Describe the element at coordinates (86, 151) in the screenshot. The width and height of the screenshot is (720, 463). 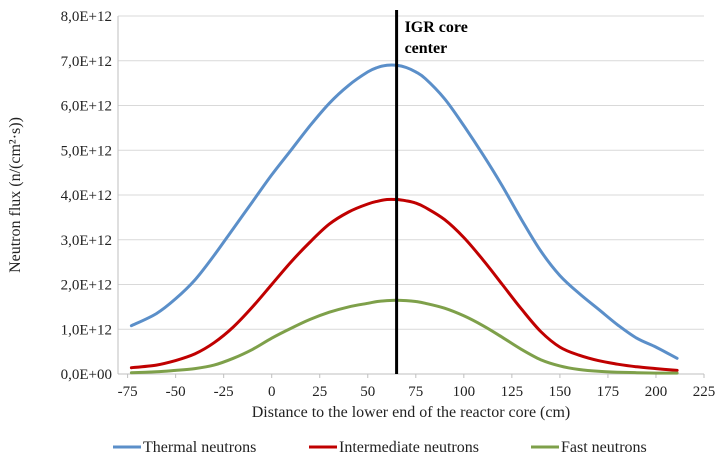
I see `y-tick-label: 5,0E+12` at that location.